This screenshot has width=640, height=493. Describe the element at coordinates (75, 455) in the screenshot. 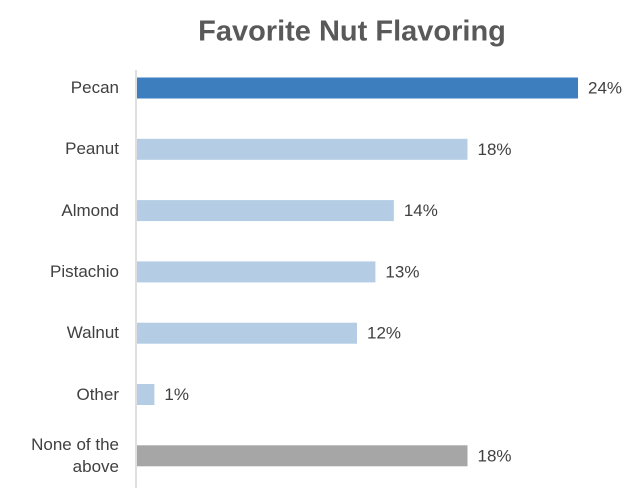

I see `category-label: None of the above` at that location.